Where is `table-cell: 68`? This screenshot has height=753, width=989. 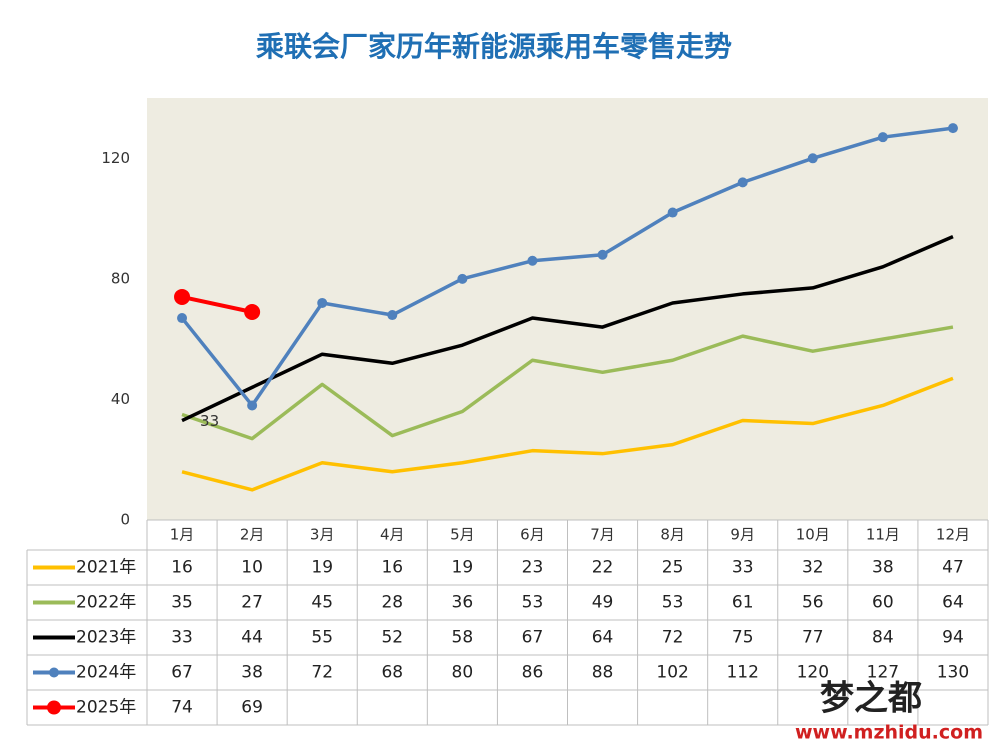
table-cell: 68 is located at coordinates (392, 673).